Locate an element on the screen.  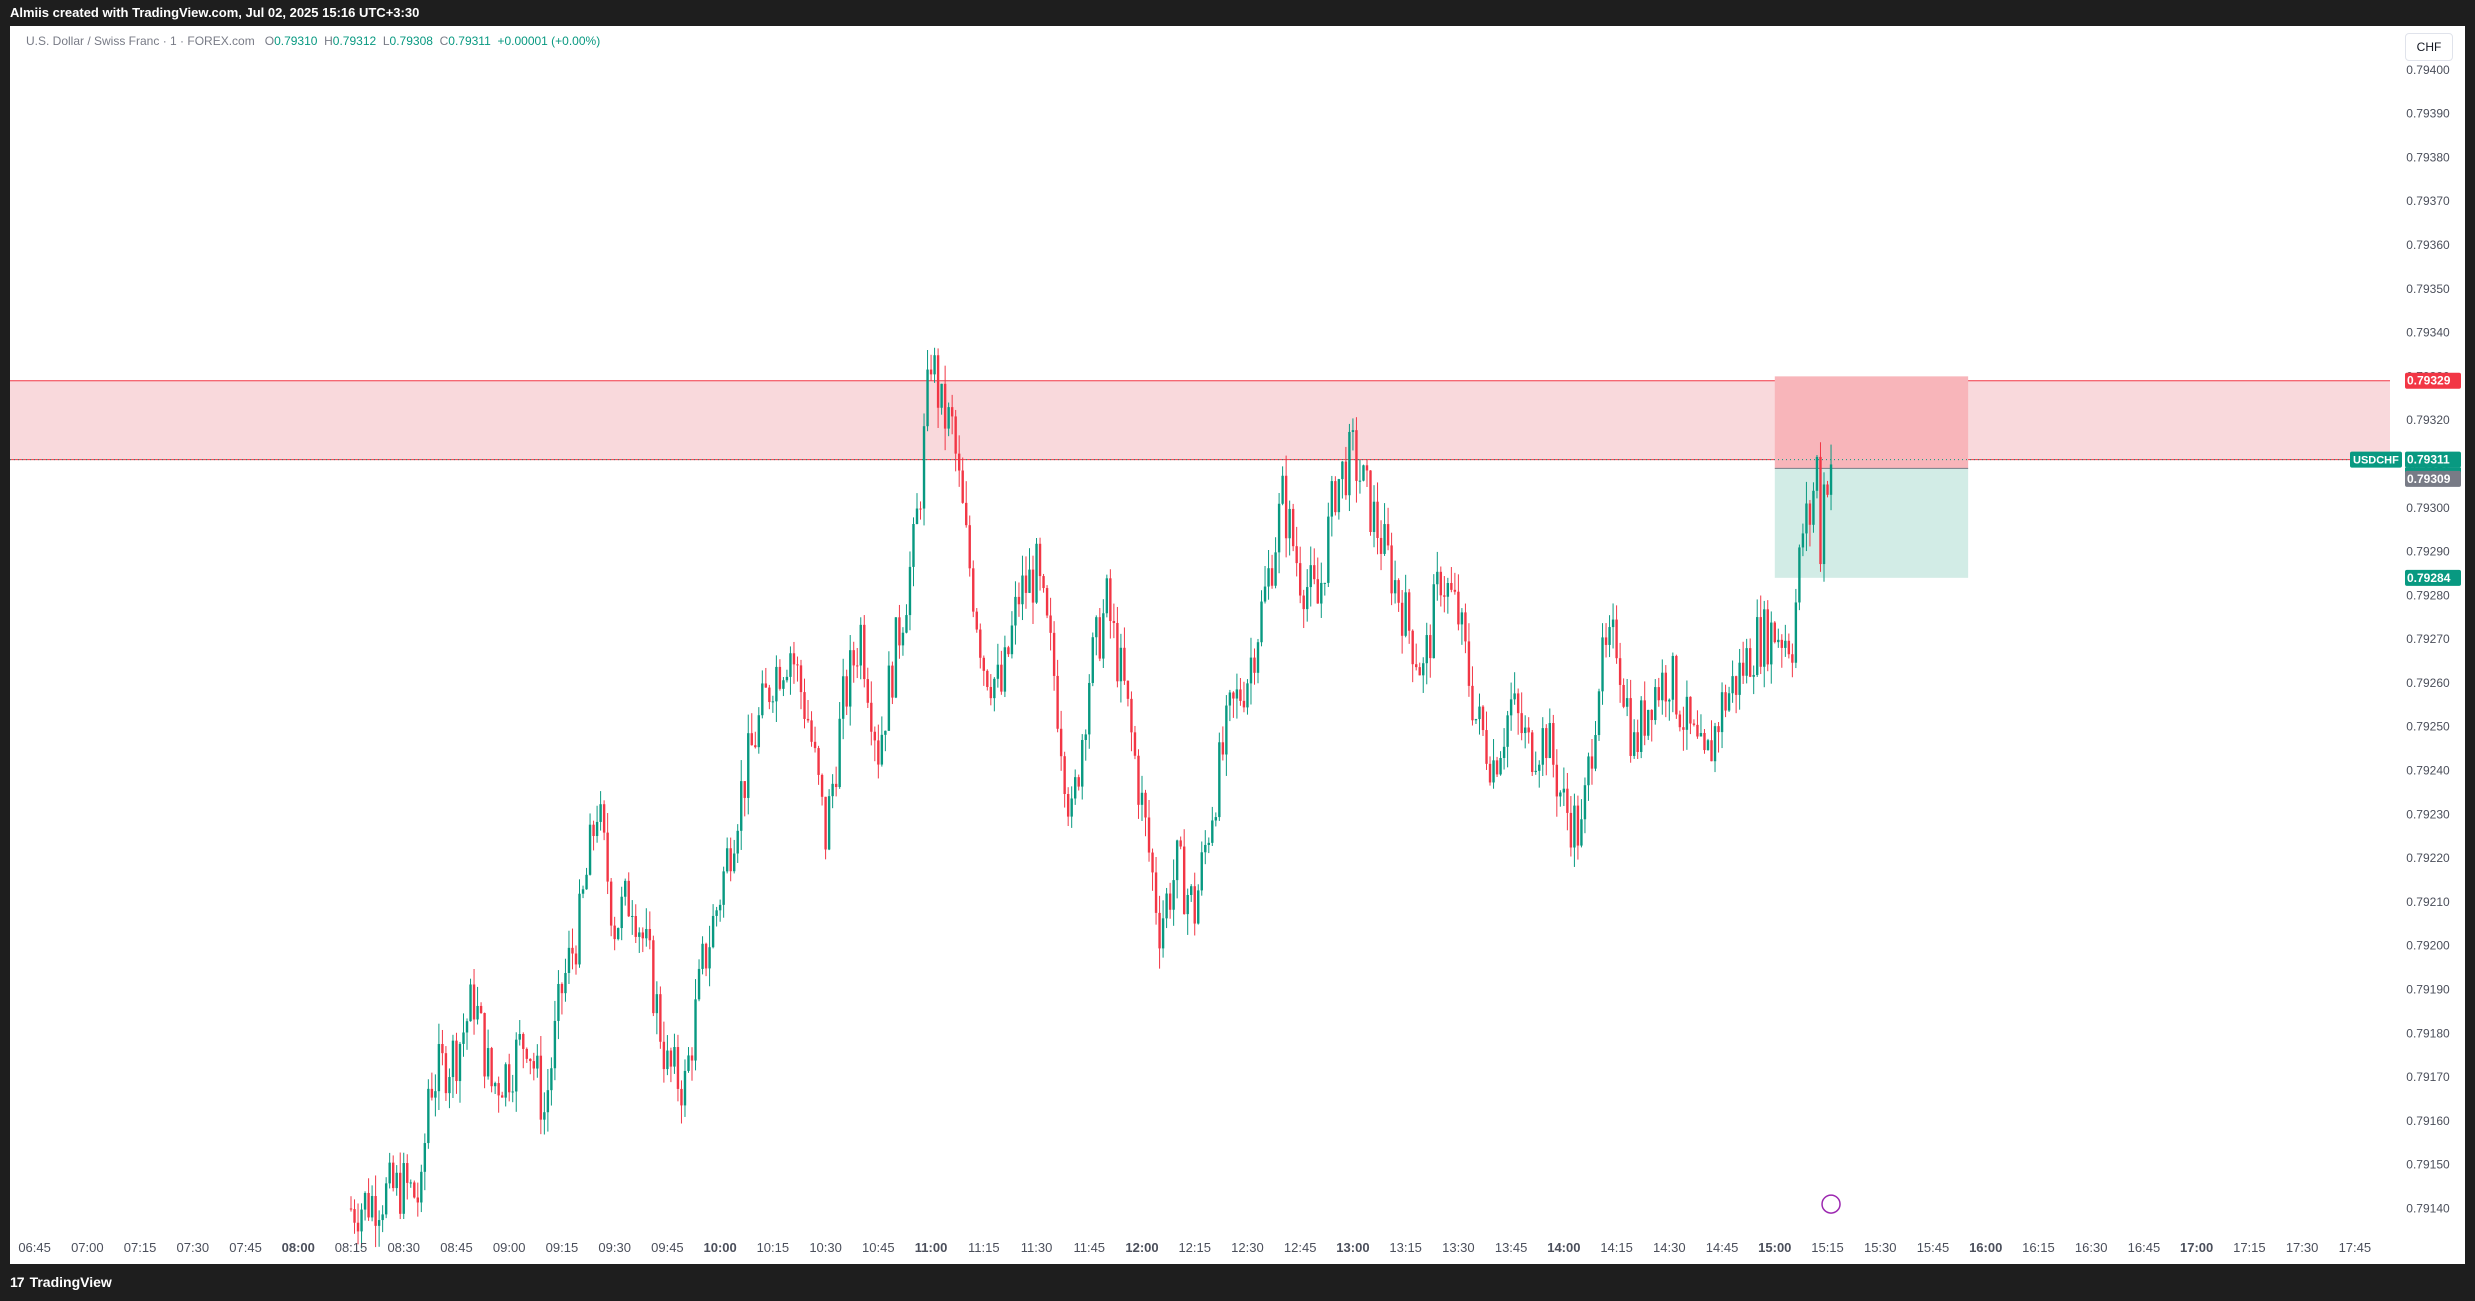
currency-button: CHF is located at coordinates (2429, 47).